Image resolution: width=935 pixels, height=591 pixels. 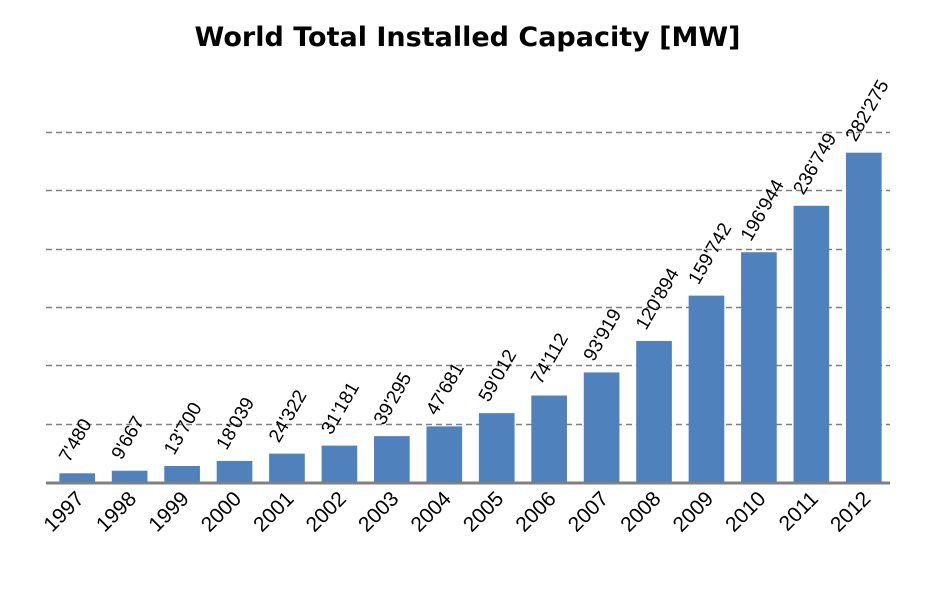 What do you see at coordinates (378, 511) in the screenshot?
I see `x-tick-2003: 2003` at bounding box center [378, 511].